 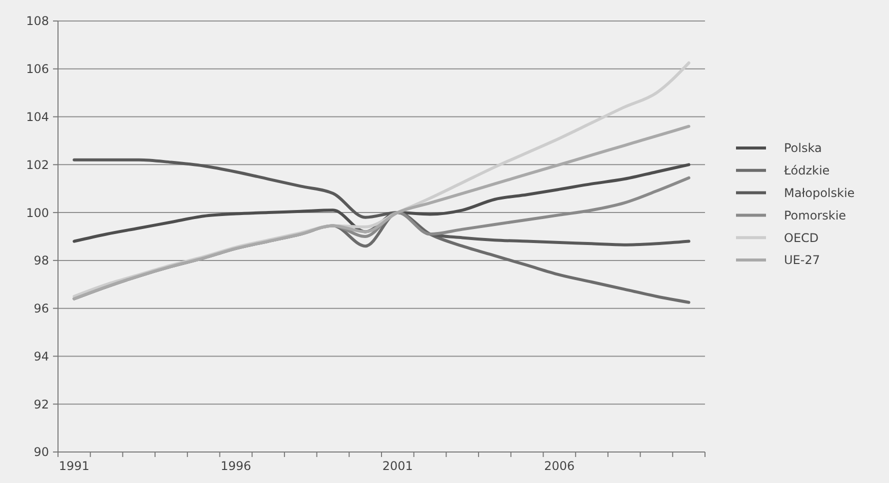 What do you see at coordinates (37, 117) in the screenshot?
I see `y-tick-label: 104` at bounding box center [37, 117].